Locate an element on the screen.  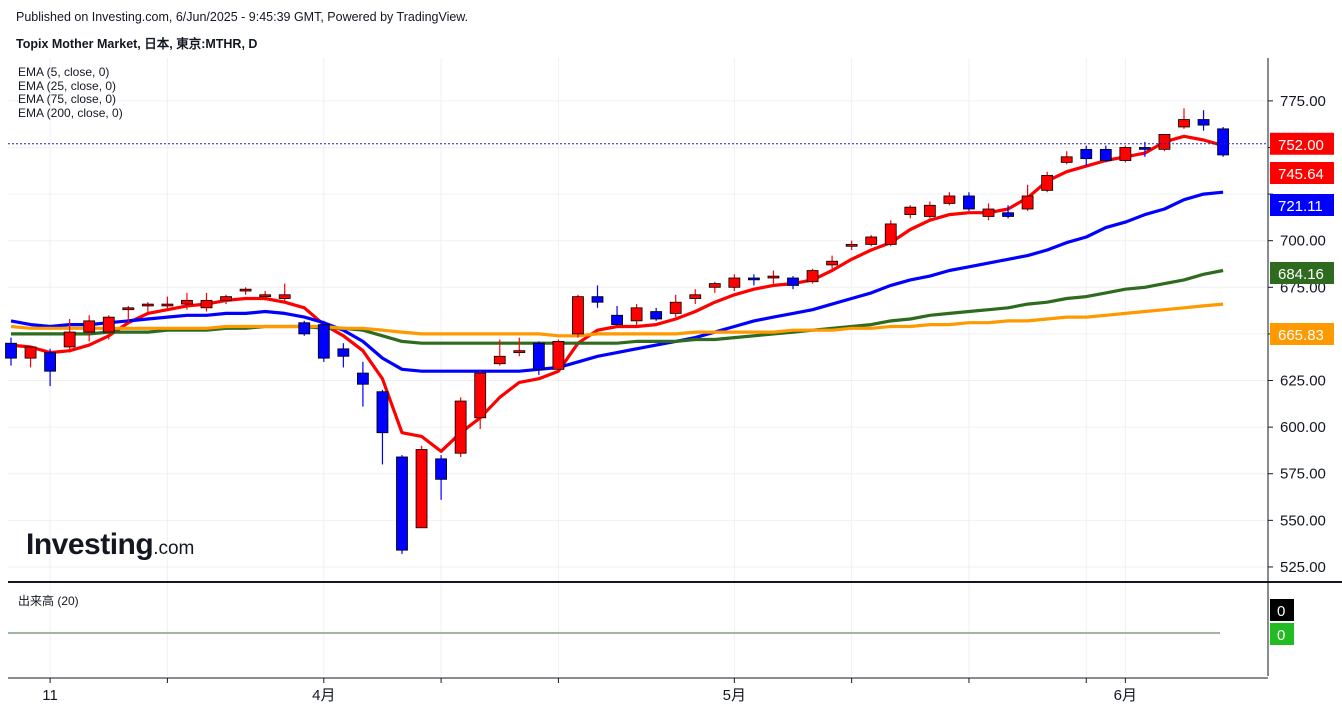
last-price-badge: 752.00 is located at coordinates (1302, 143).